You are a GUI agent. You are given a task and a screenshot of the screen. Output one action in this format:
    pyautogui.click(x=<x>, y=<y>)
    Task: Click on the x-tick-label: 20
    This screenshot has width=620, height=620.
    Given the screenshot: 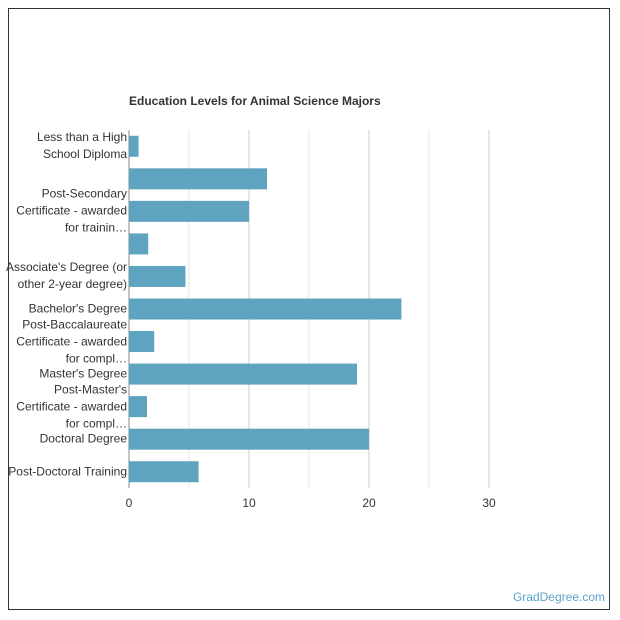 What is the action you would take?
    pyautogui.click(x=369, y=503)
    